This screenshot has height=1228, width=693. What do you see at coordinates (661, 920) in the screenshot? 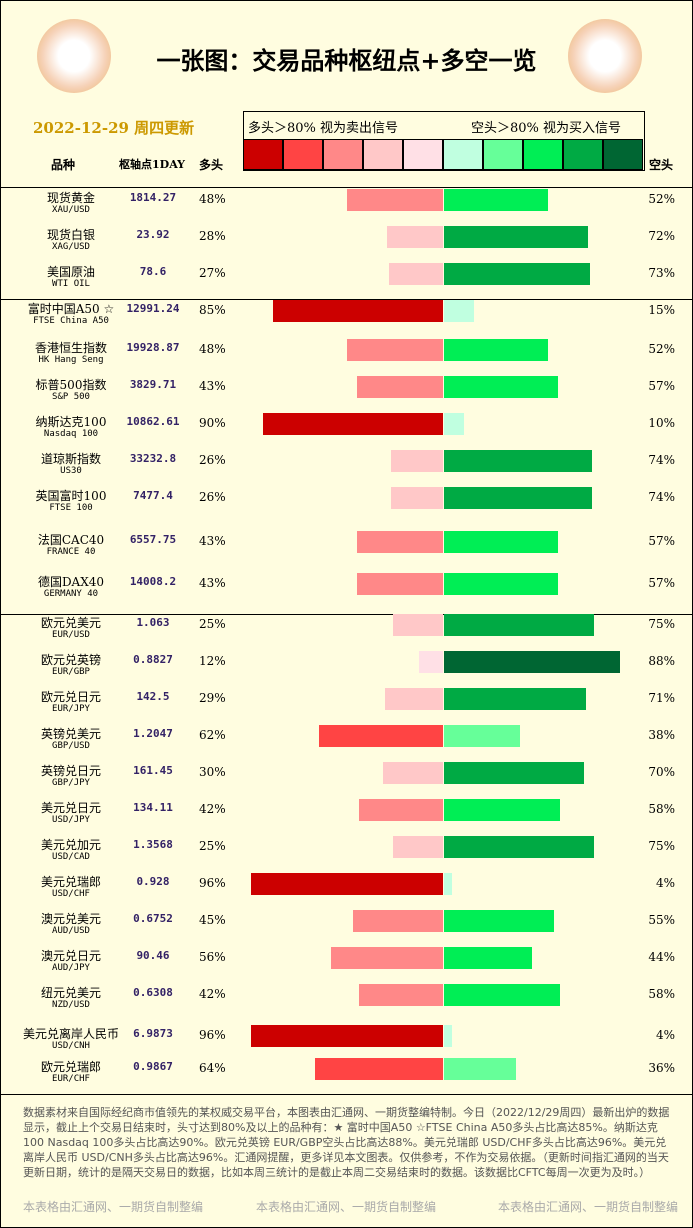
I see `short-pct: 55%` at bounding box center [661, 920].